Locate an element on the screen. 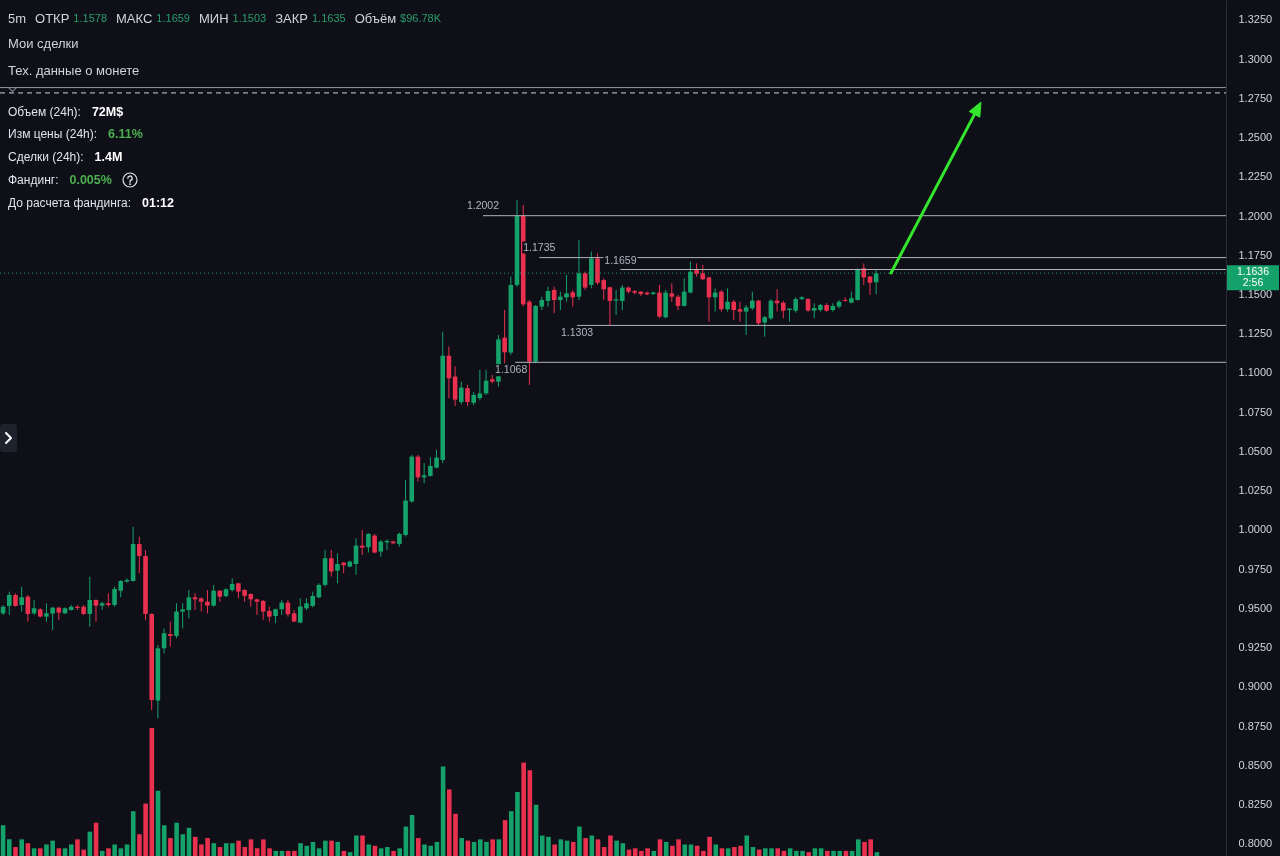  annotation: 6.11% is located at coordinates (125, 134).